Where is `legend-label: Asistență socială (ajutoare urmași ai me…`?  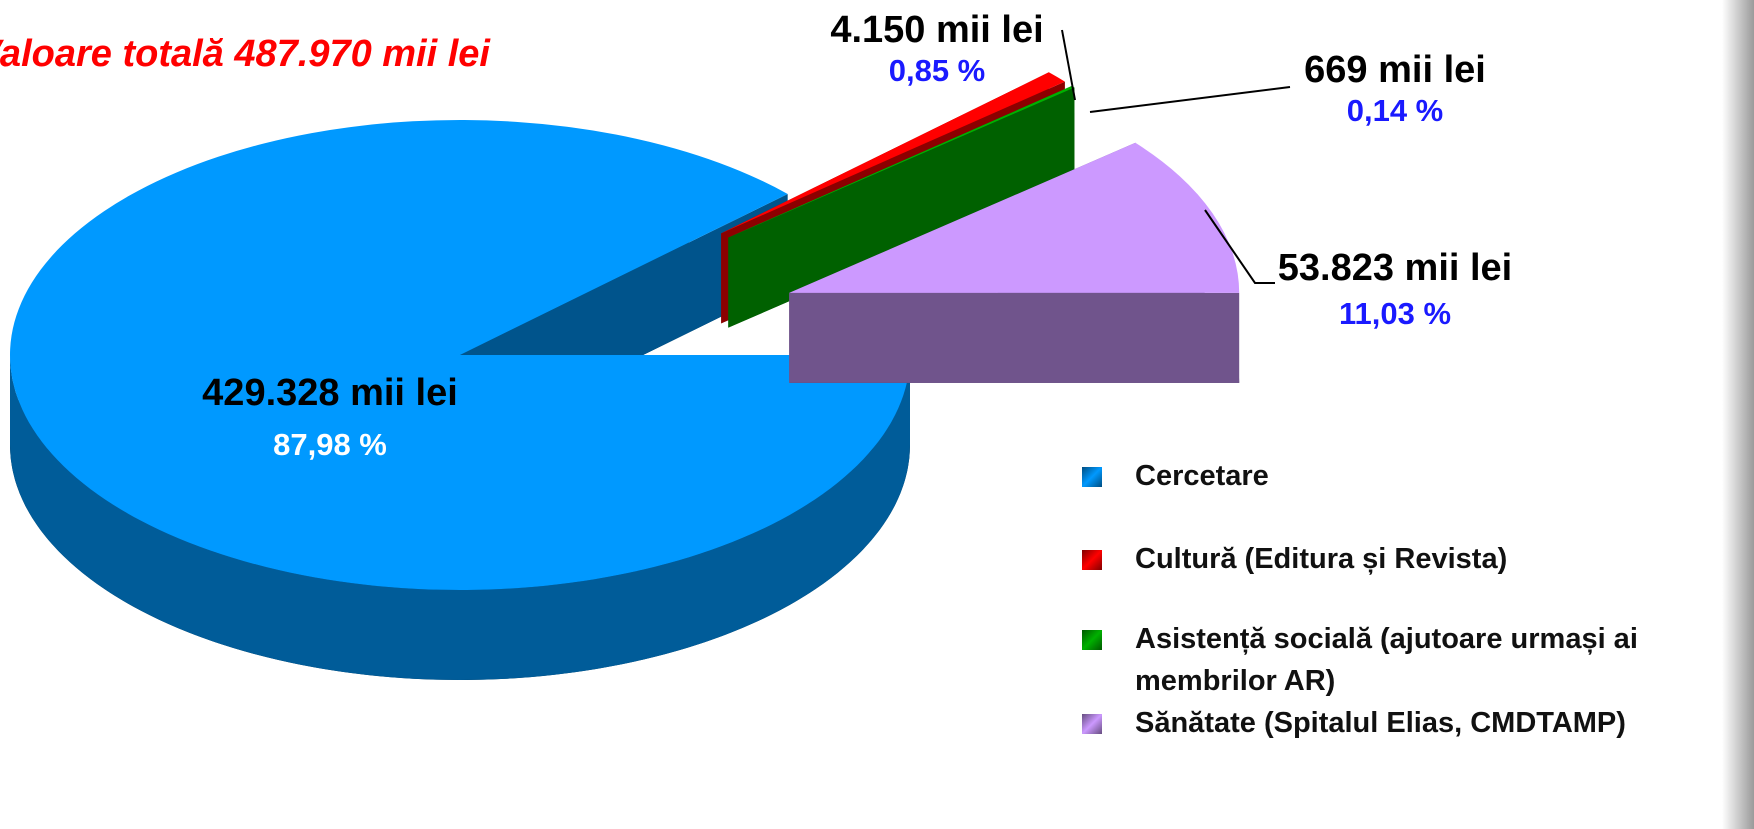 legend-label: Asistență socială (ajutoare urmași ai me… is located at coordinates (1386, 660).